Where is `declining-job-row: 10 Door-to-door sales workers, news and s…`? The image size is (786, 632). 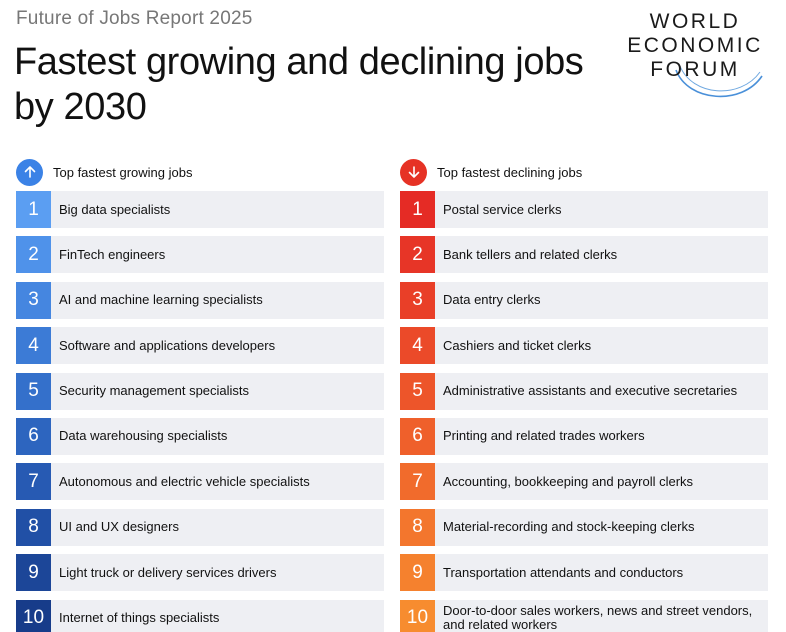
declining-job-row: 10 Door-to-door sales workers, news and s… is located at coordinates (584, 615).